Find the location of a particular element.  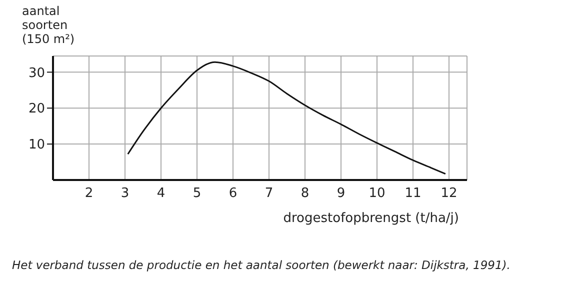

x-tick-label: 6 is located at coordinates (233, 194).